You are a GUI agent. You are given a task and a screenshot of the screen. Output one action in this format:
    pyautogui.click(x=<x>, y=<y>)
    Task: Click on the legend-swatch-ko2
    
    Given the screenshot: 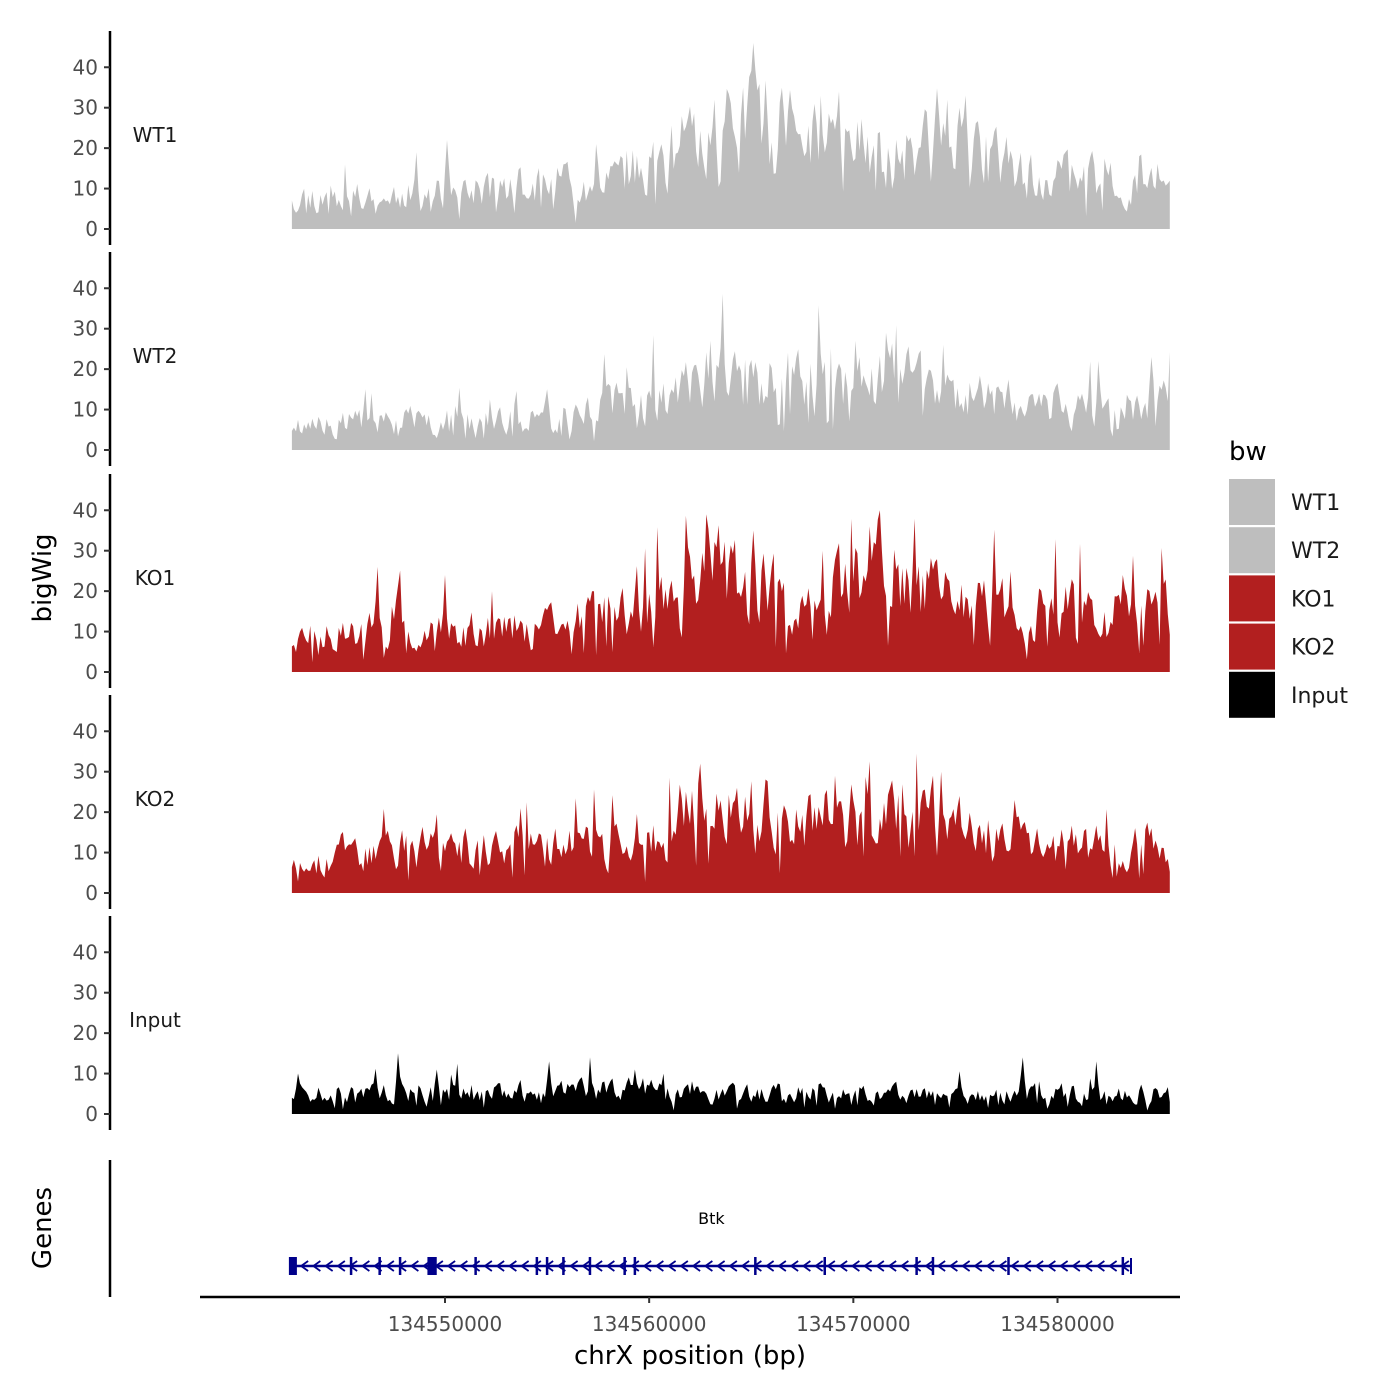 What is the action you would take?
    pyautogui.click(x=1252, y=646)
    